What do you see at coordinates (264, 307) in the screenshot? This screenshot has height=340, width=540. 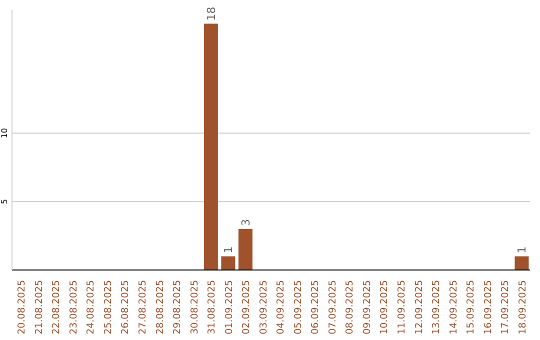 I see `x-tick-label: 03.09.2025` at bounding box center [264, 307].